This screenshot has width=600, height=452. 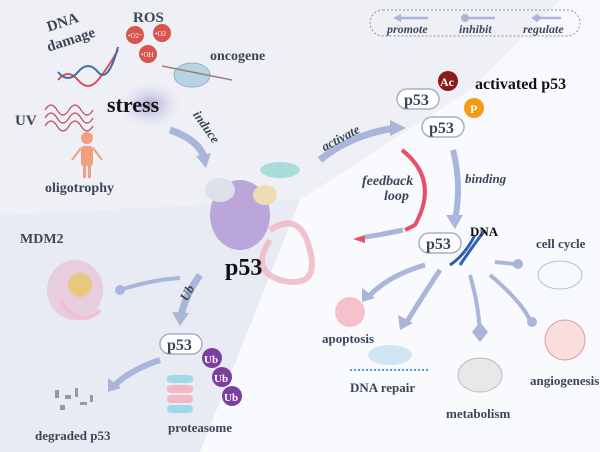 What do you see at coordinates (350, 312) in the screenshot?
I see `apoptosis-icon` at bounding box center [350, 312].